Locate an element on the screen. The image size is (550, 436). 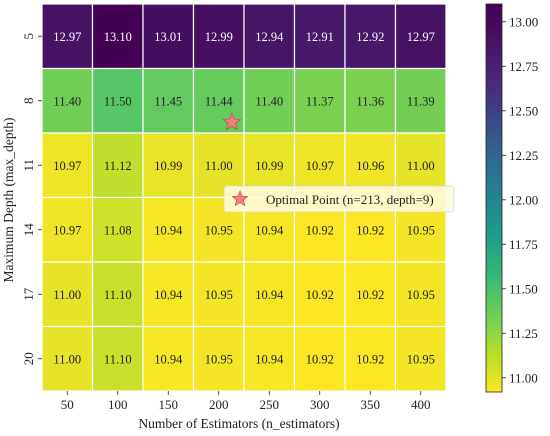
colorbar-tick-label: 12.00 is located at coordinates (523, 199).